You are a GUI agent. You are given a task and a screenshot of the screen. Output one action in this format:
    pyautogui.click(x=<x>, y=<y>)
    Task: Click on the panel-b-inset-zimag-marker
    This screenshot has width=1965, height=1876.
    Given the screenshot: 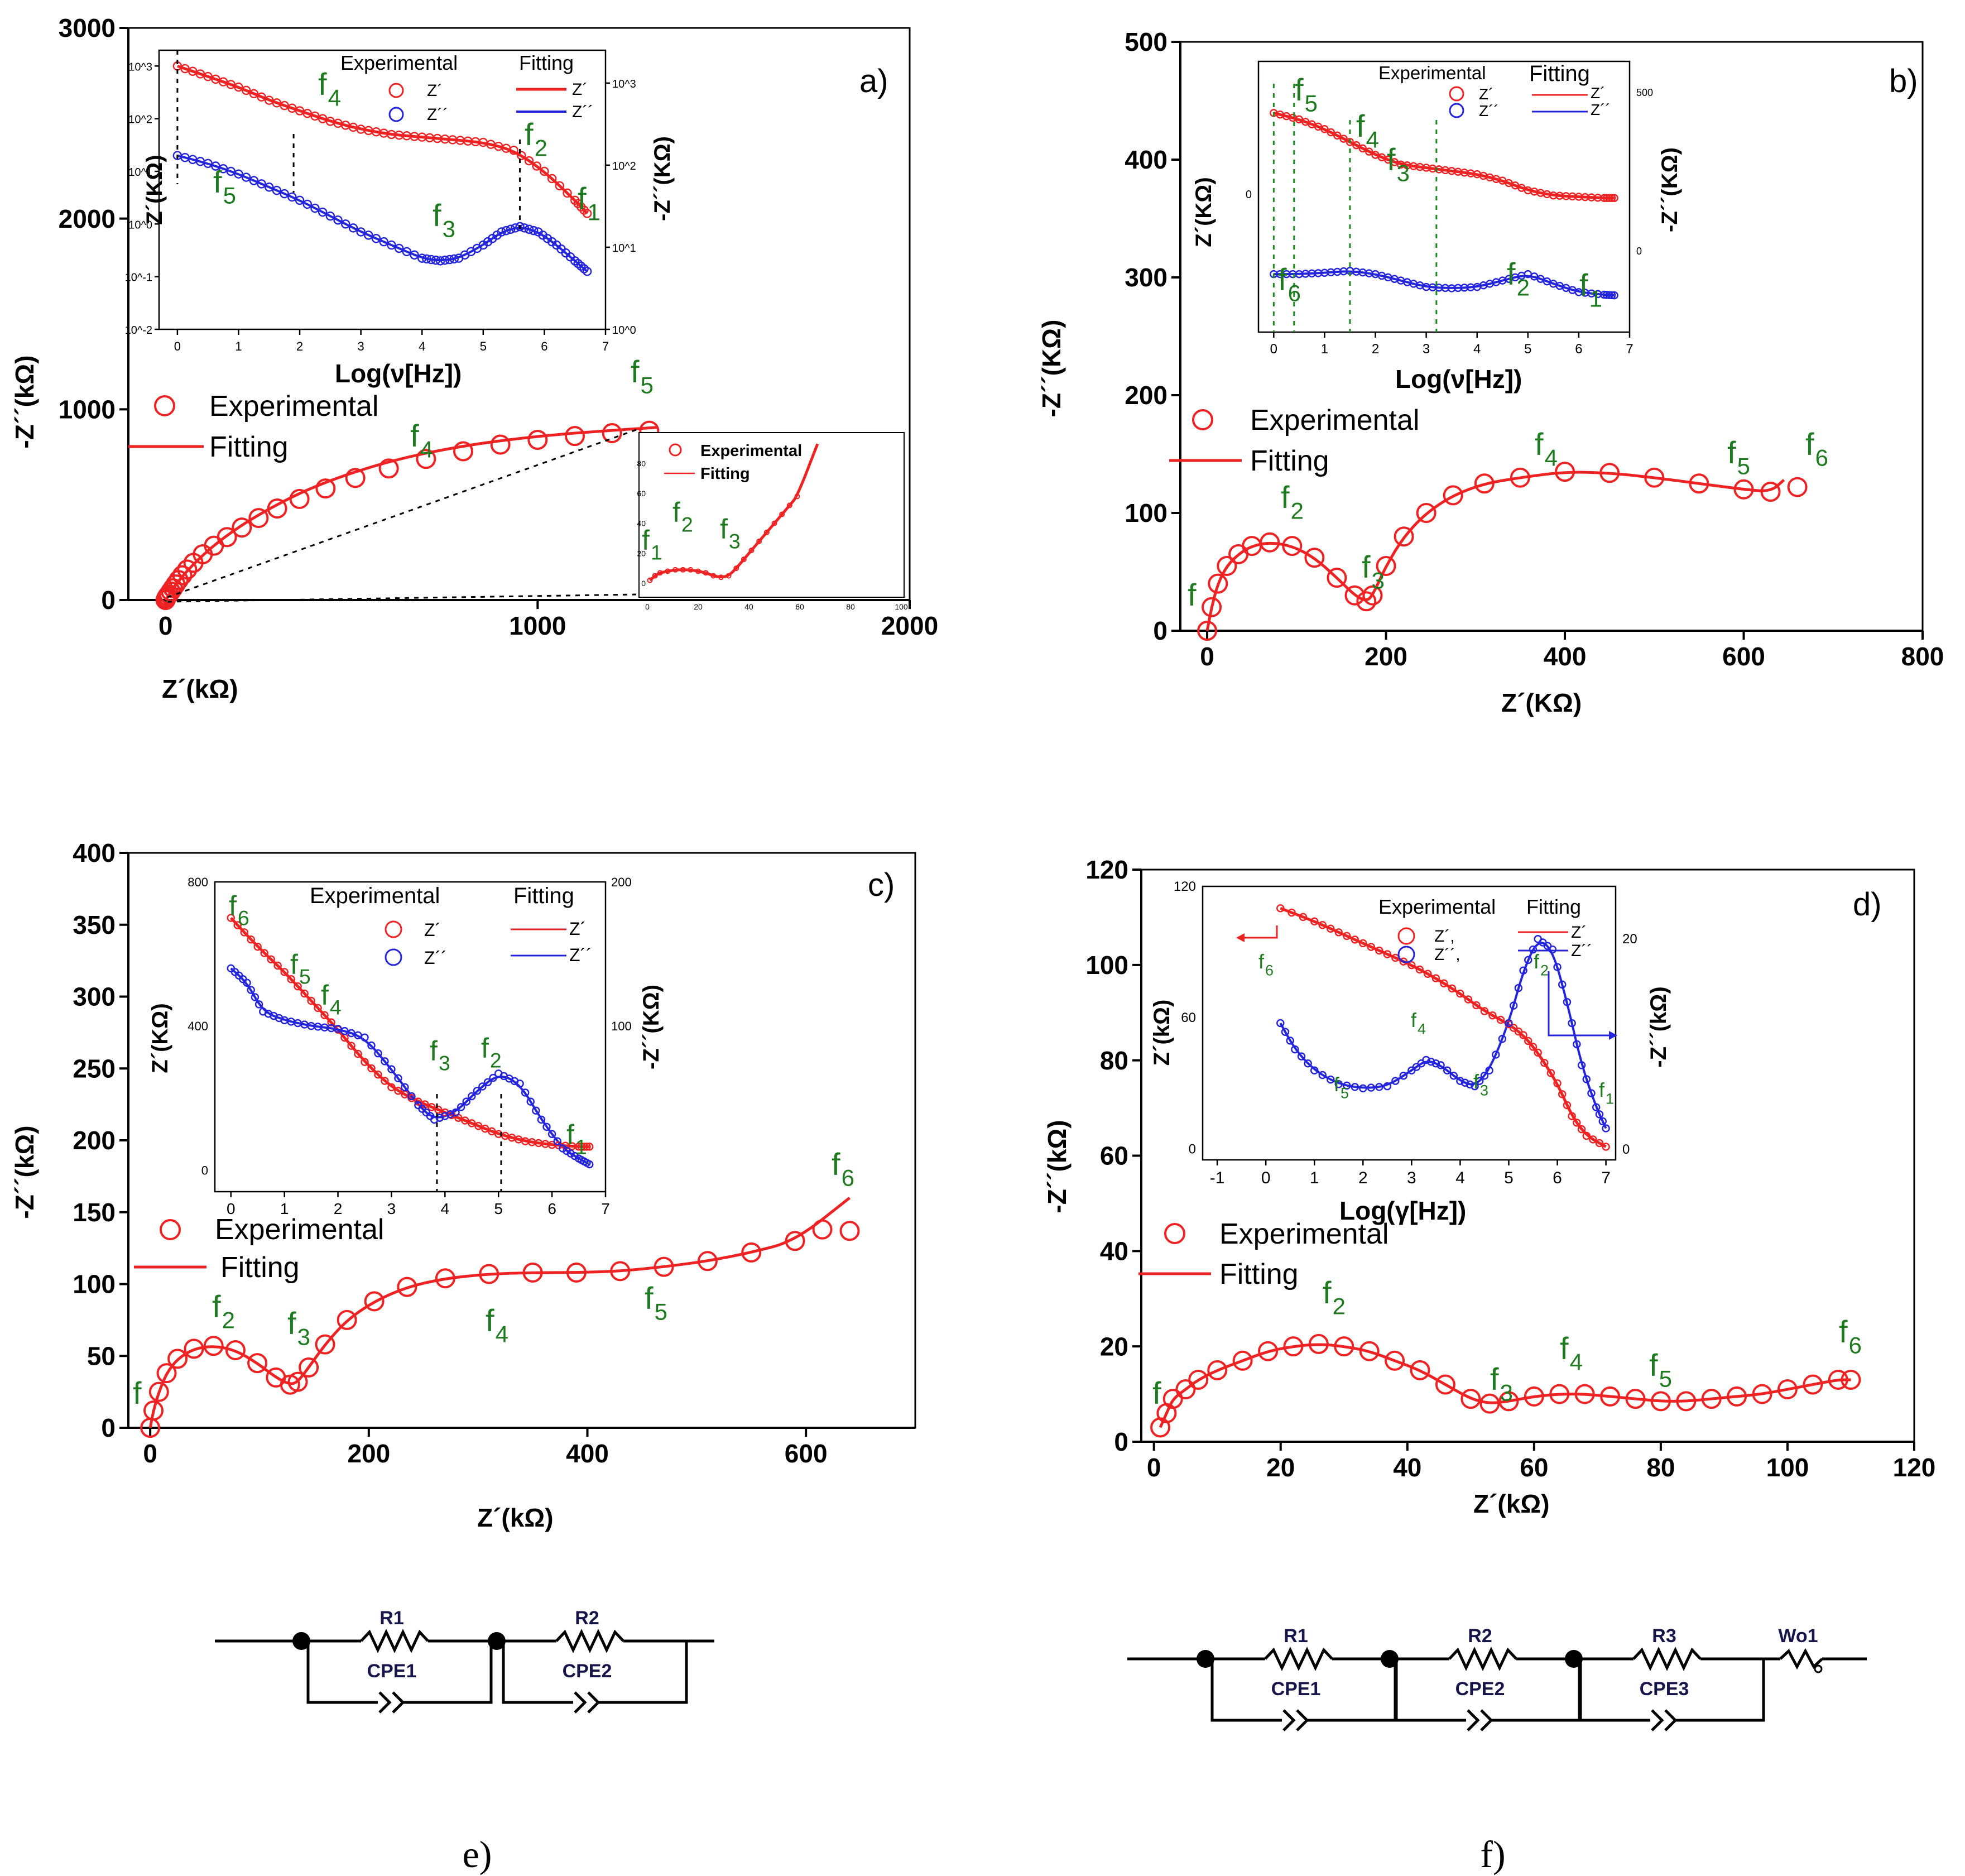 What is the action you would take?
    pyautogui.click(x=1604, y=294)
    